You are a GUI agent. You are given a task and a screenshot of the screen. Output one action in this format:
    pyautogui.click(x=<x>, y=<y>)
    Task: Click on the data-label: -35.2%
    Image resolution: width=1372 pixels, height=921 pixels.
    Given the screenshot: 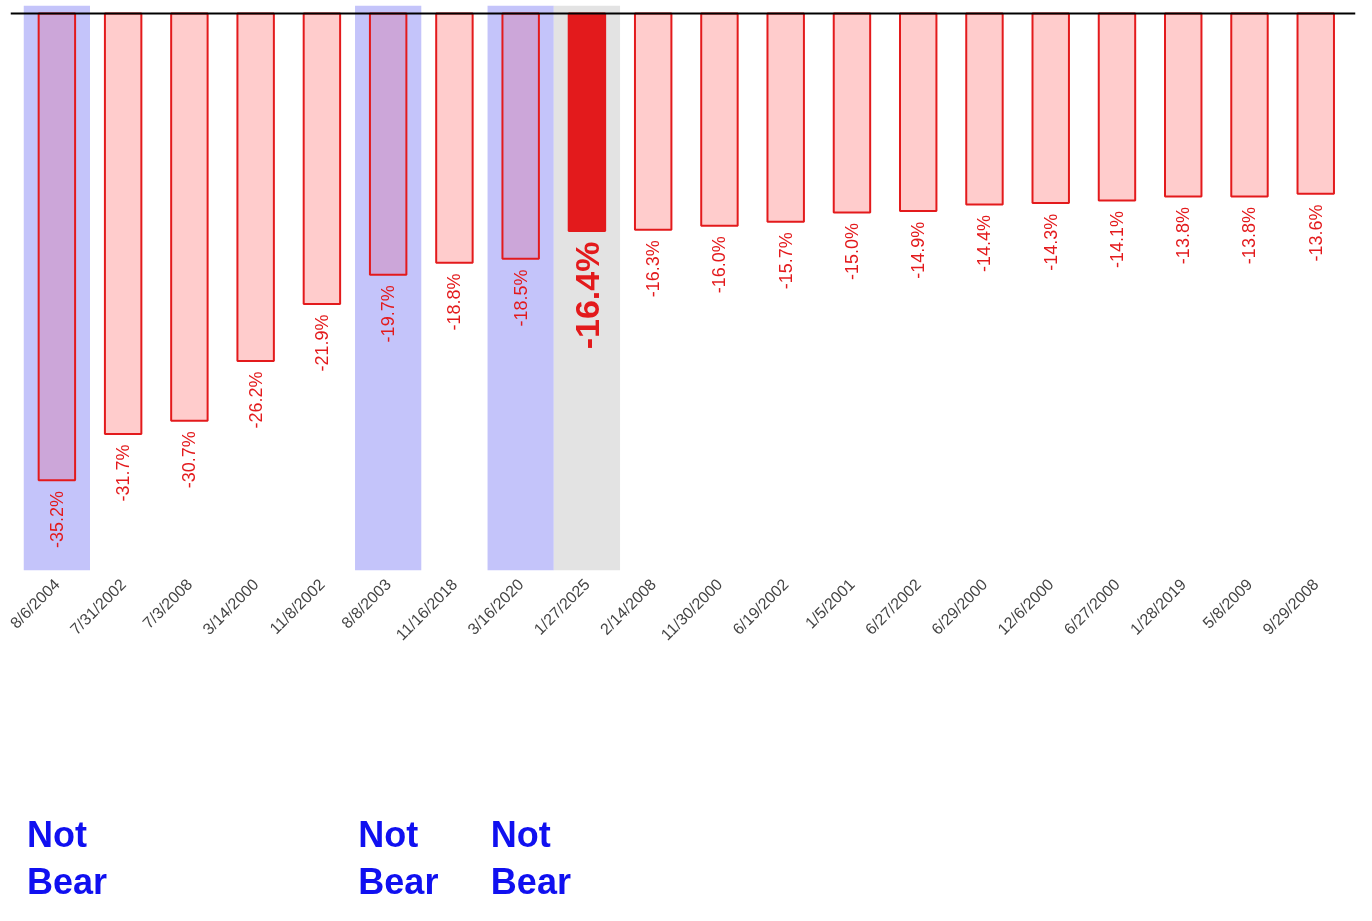 What is the action you would take?
    pyautogui.click(x=56, y=519)
    